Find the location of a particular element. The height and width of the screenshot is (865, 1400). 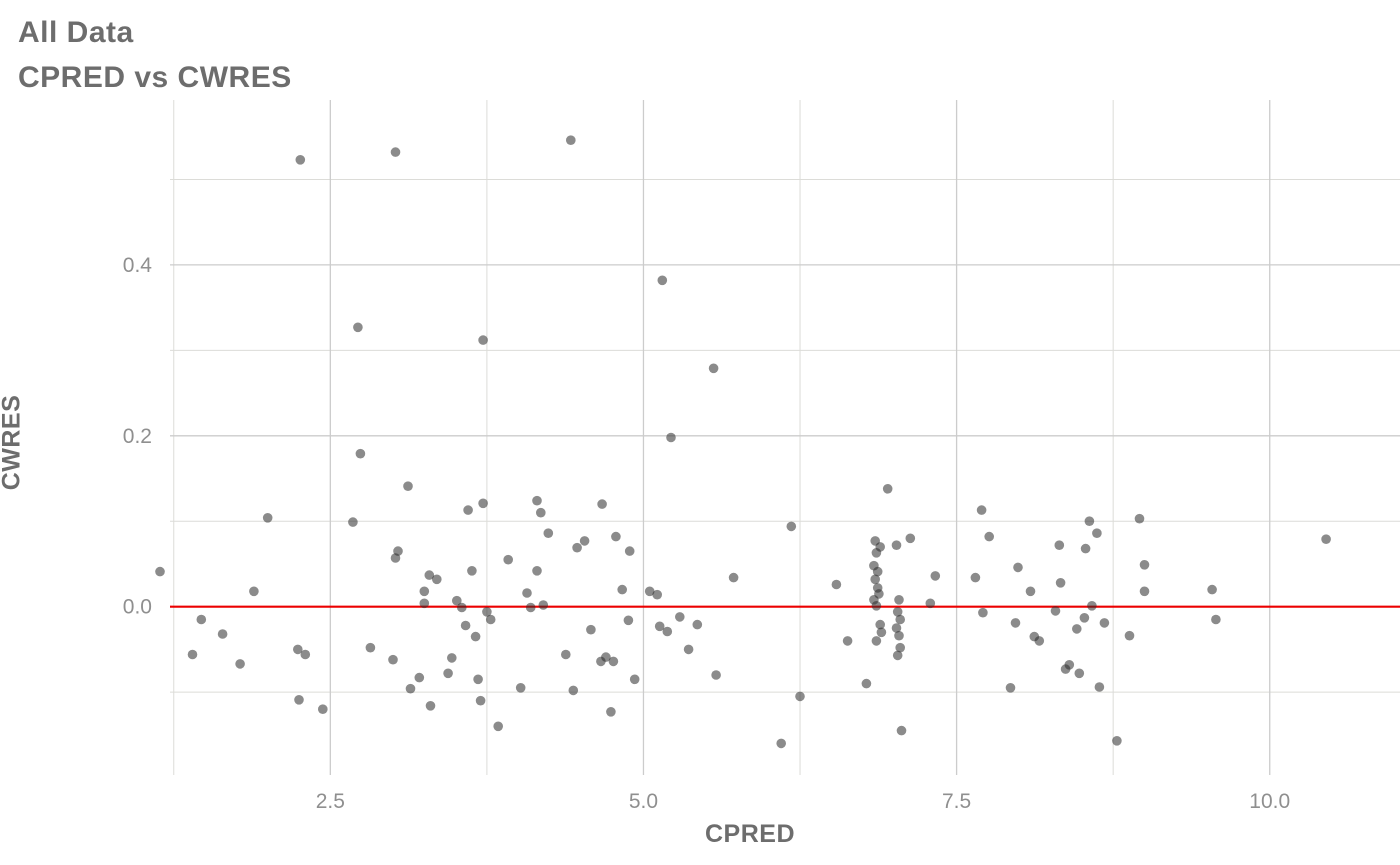

y-tick-label: 0.4 is located at coordinates (138, 265).